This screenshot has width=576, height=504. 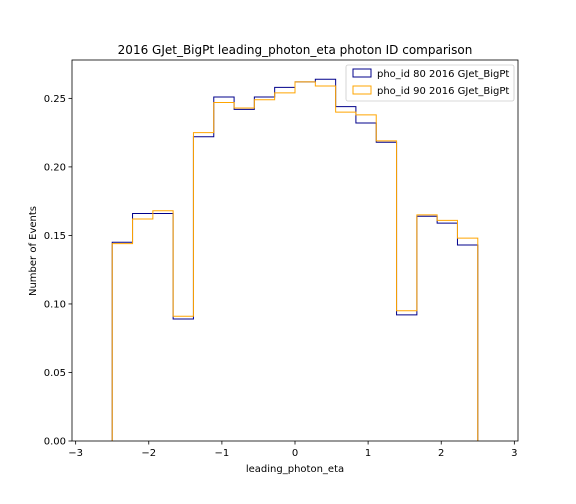 What do you see at coordinates (55, 99) in the screenshot?
I see `y-tick-label: 0.25` at bounding box center [55, 99].